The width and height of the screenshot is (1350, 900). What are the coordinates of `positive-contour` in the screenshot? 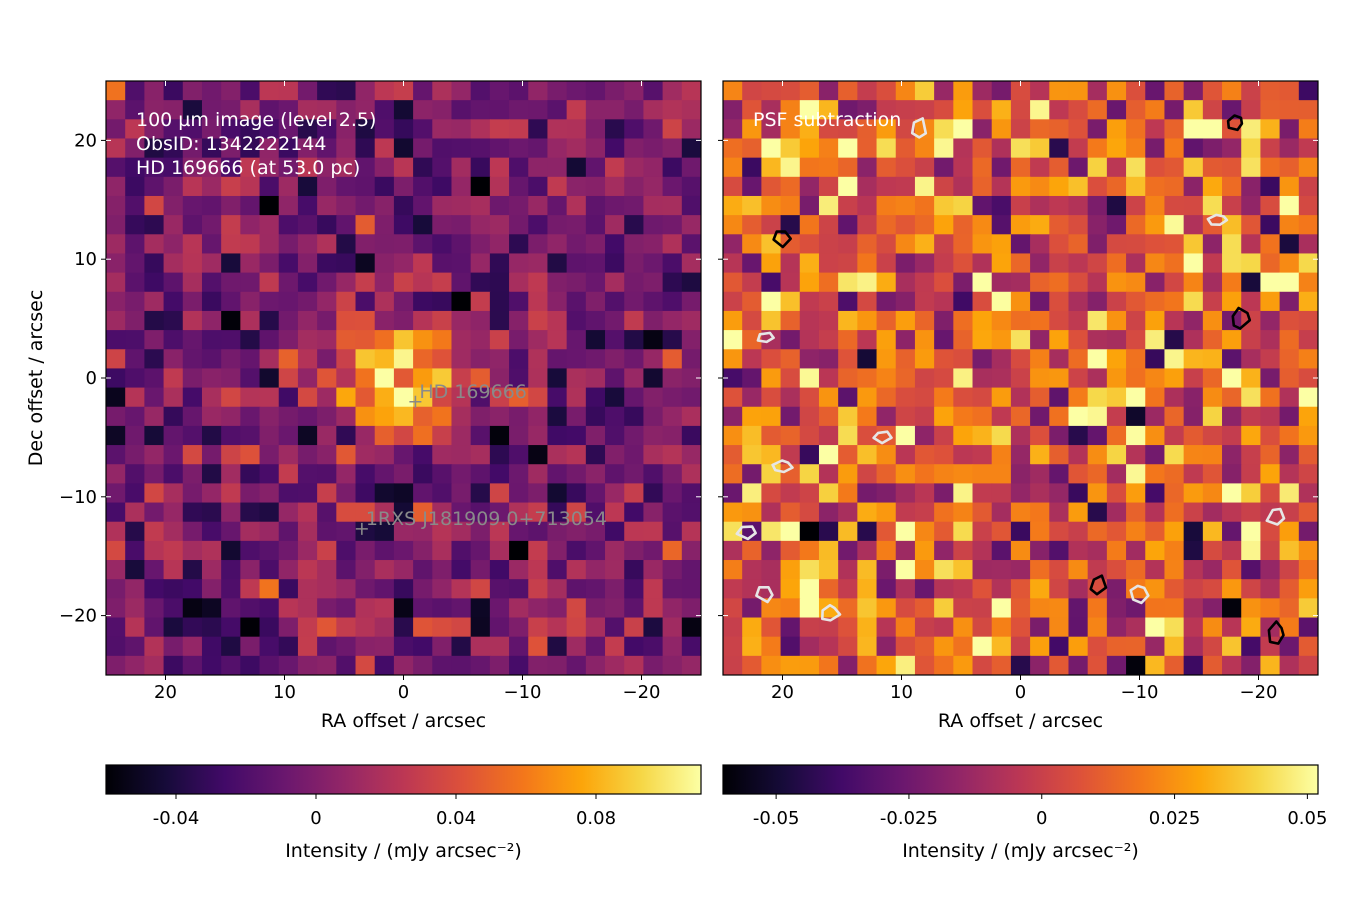 It's located at (782, 239).